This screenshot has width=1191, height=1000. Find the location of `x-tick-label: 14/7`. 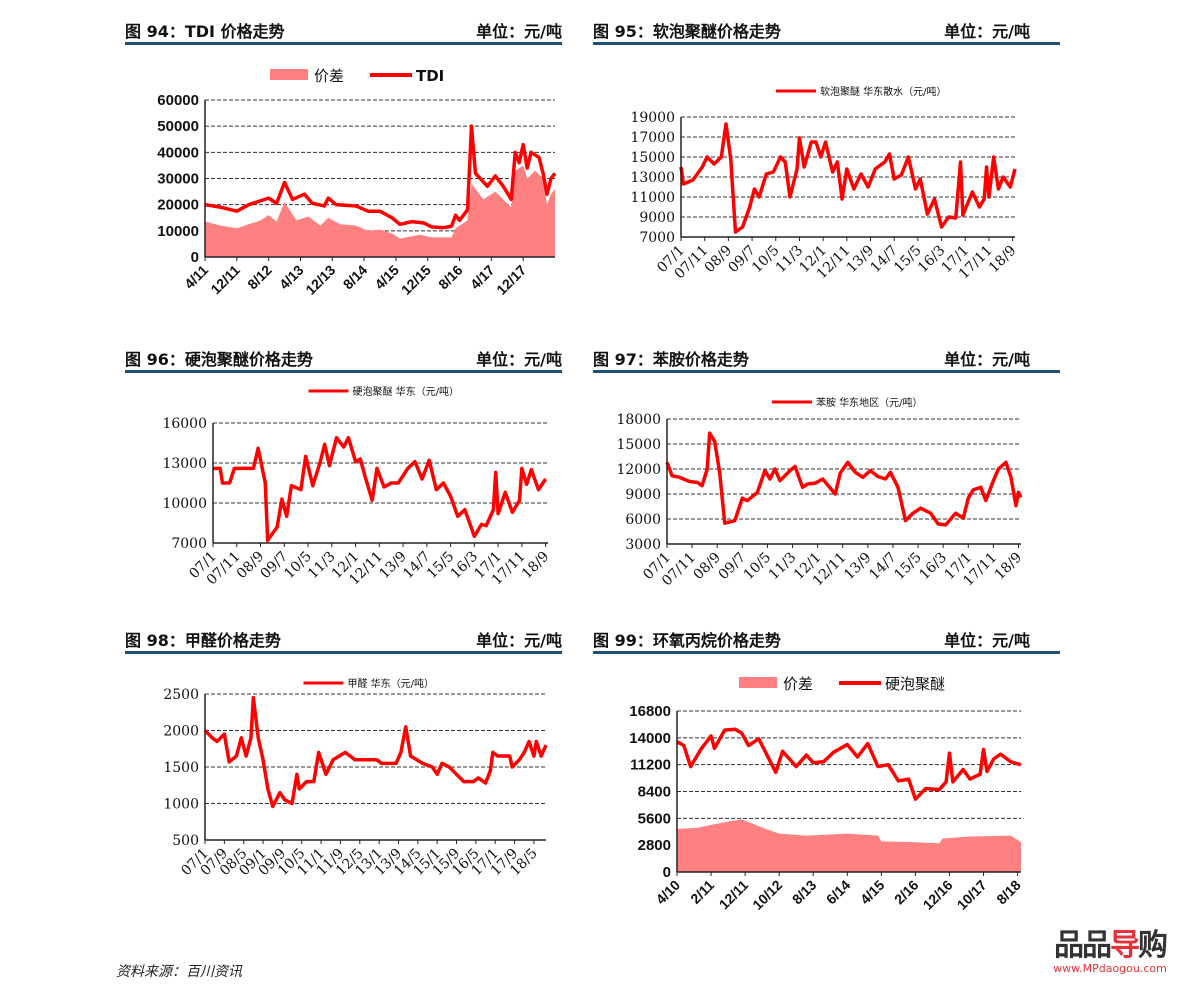

x-tick-label: 14/7 is located at coordinates (883, 567).